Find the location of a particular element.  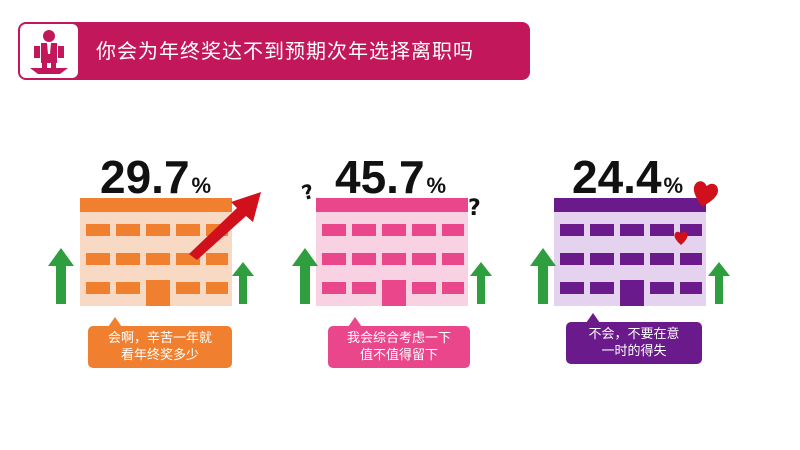

title-bar: 你会为年终奖达不到预期次年选择离职吗 is located at coordinates (274, 51).